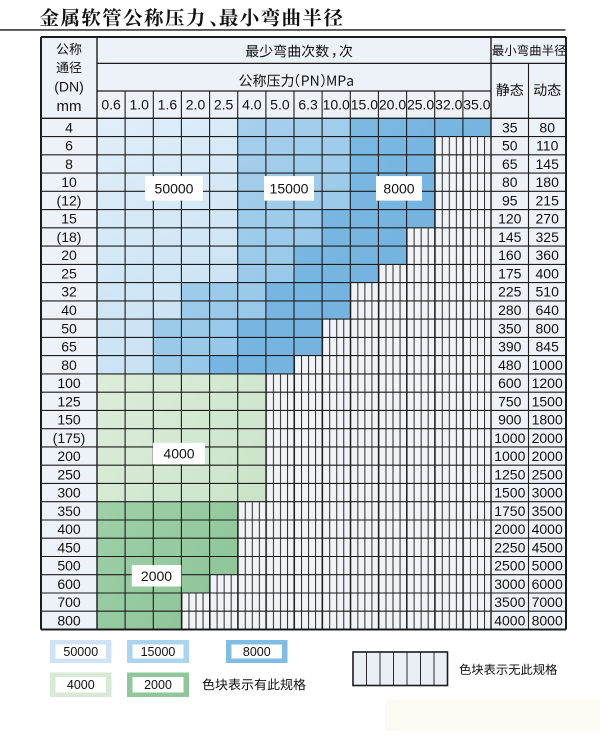 This screenshot has height=748, width=600. I want to click on svg-text: 215, so click(548, 201).